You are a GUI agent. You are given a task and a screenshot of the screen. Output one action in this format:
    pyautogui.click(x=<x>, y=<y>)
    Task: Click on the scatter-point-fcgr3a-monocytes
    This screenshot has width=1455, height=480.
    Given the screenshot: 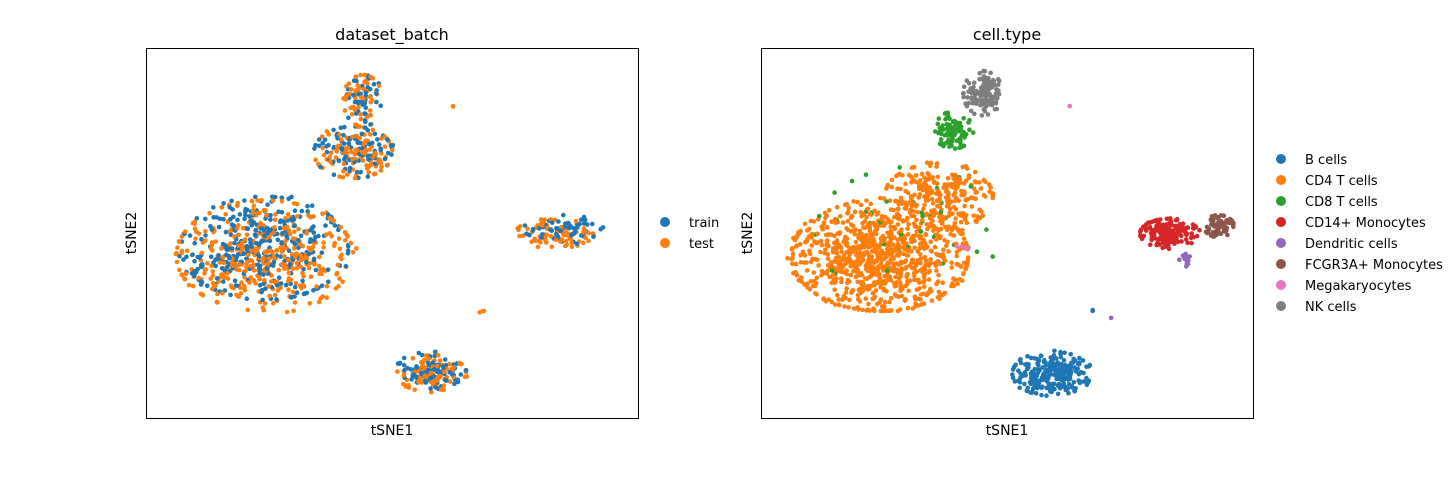 What is the action you would take?
    pyautogui.click(x=1212, y=234)
    